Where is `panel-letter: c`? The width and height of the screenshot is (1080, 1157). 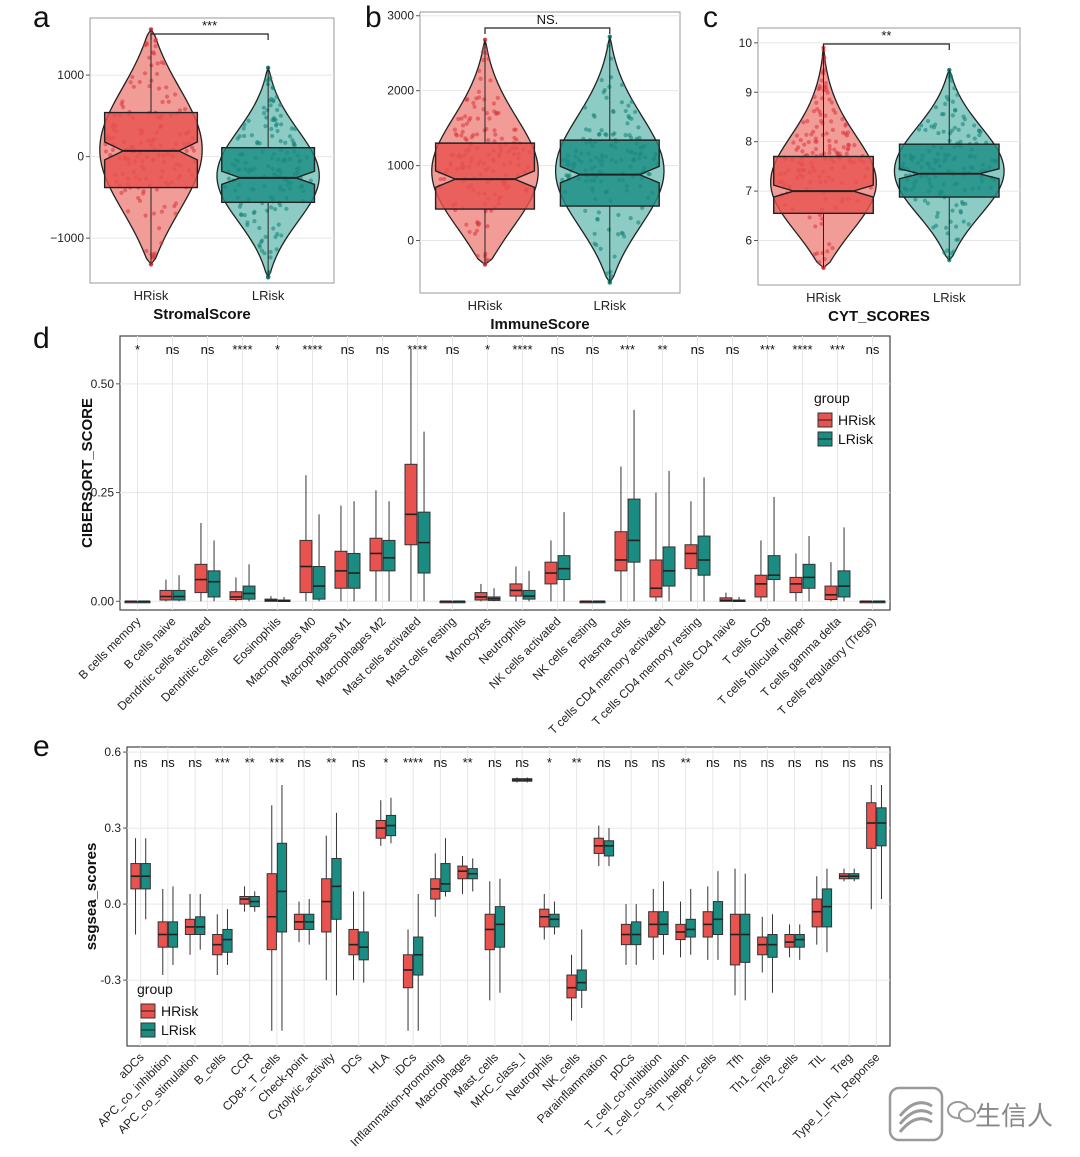
panel-letter: c is located at coordinates (710, 17).